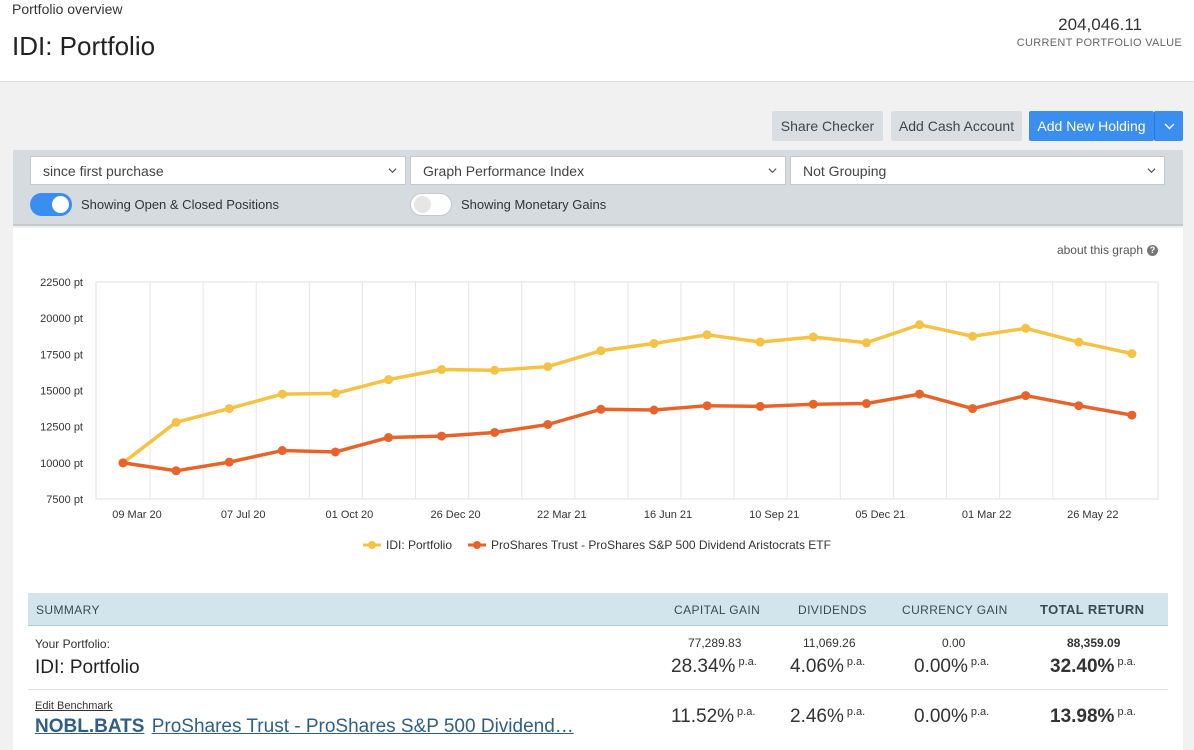  Describe the element at coordinates (1099, 43) in the screenshot. I see `portfolio-value-label: CURRENT PORTFOLIO VALUE` at that location.